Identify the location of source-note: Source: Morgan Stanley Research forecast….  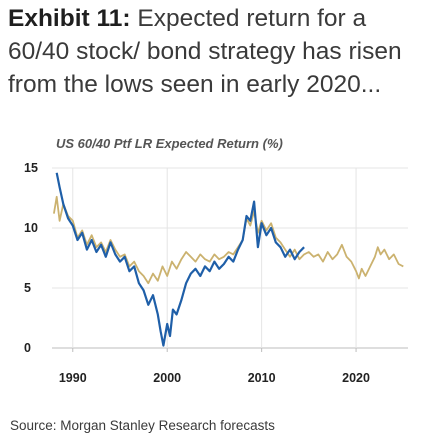
(142, 425).